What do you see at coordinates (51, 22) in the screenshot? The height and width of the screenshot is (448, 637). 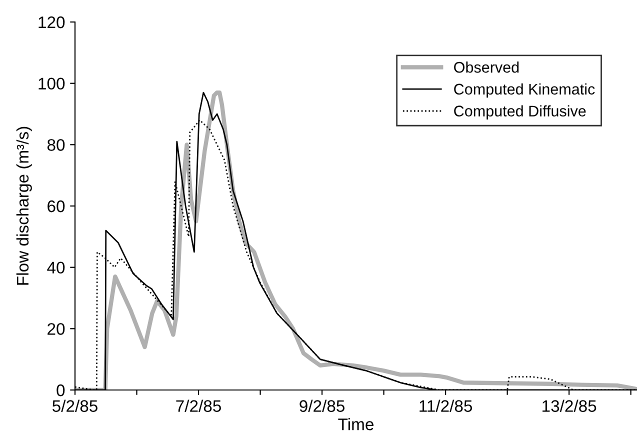 I see `y-tick-label: 120` at bounding box center [51, 22].